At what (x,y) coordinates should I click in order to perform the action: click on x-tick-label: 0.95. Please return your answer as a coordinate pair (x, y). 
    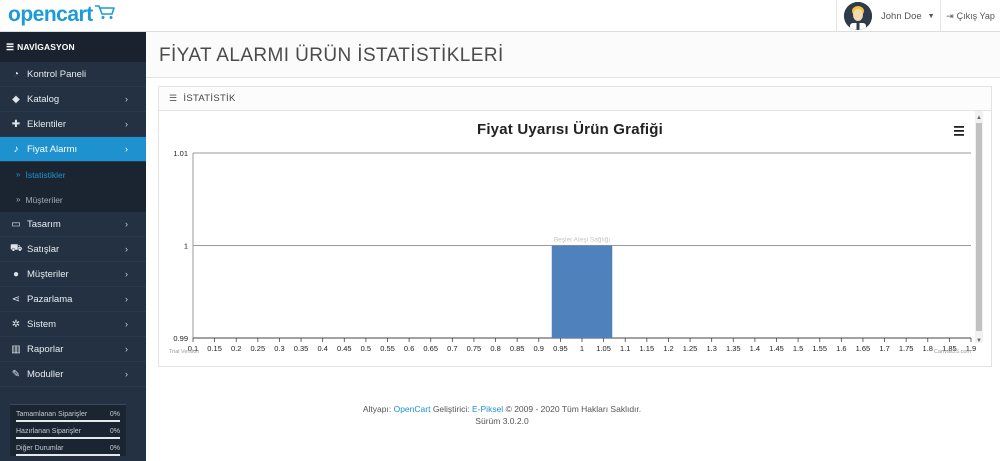
    Looking at the image, I should click on (560, 348).